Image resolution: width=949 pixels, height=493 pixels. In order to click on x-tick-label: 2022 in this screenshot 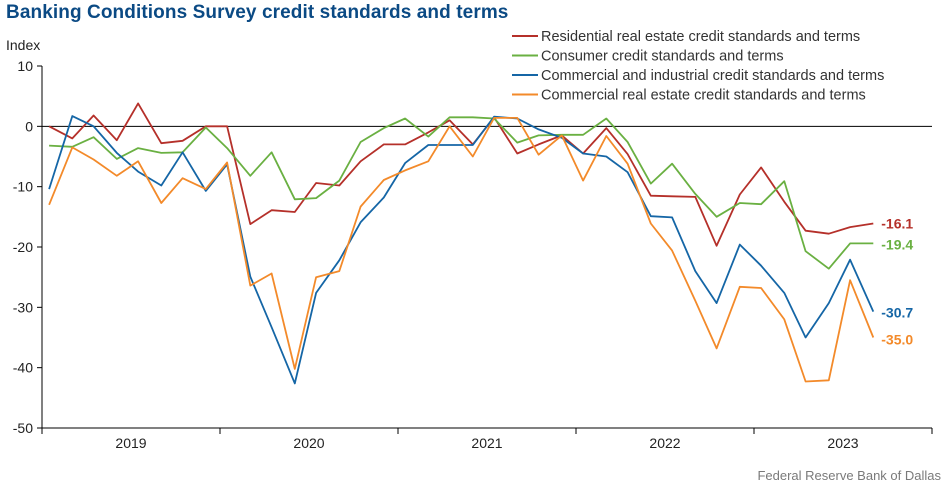, I will do `click(664, 443)`.